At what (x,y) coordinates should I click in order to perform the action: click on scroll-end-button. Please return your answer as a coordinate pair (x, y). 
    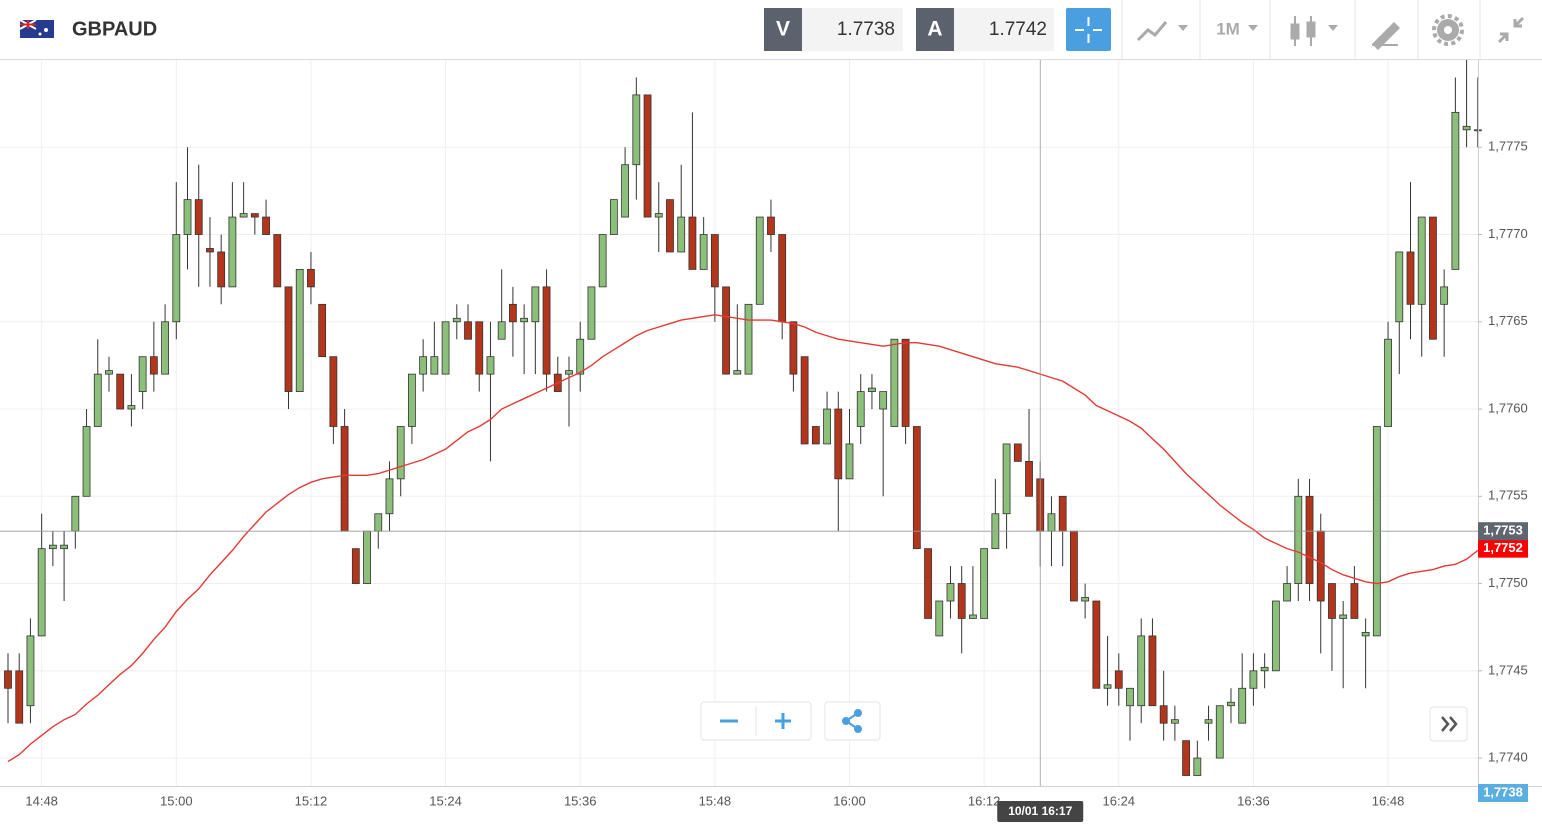
    Looking at the image, I should click on (1448, 724).